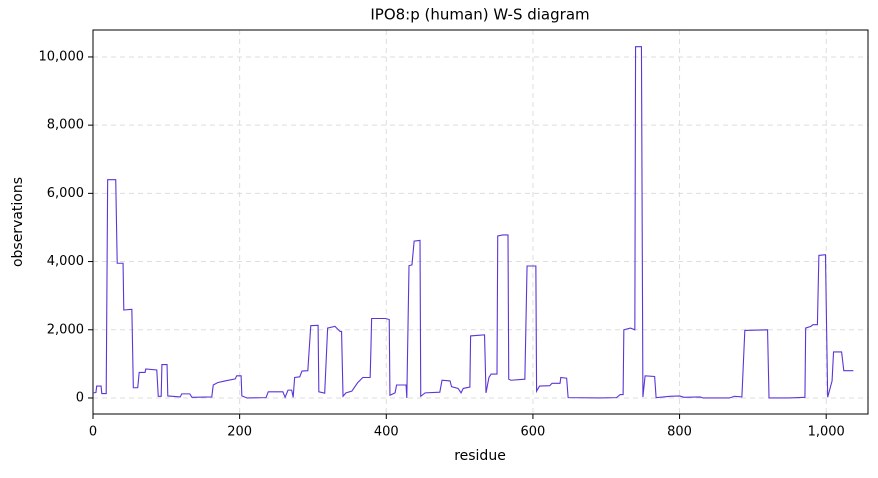 The height and width of the screenshot is (478, 878). I want to click on y-tick-label: 2,000, so click(65, 329).